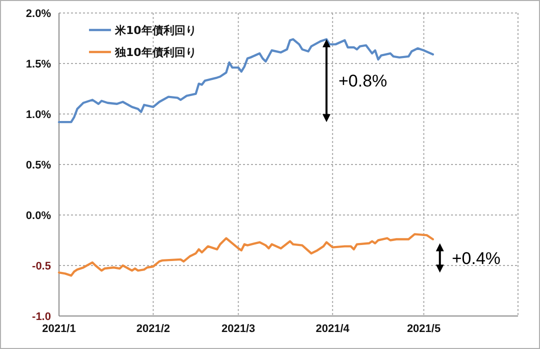 Image resolution: width=540 pixels, height=349 pixels. What do you see at coordinates (41, 266) in the screenshot?
I see `y-tick-label: -0.5` at bounding box center [41, 266].